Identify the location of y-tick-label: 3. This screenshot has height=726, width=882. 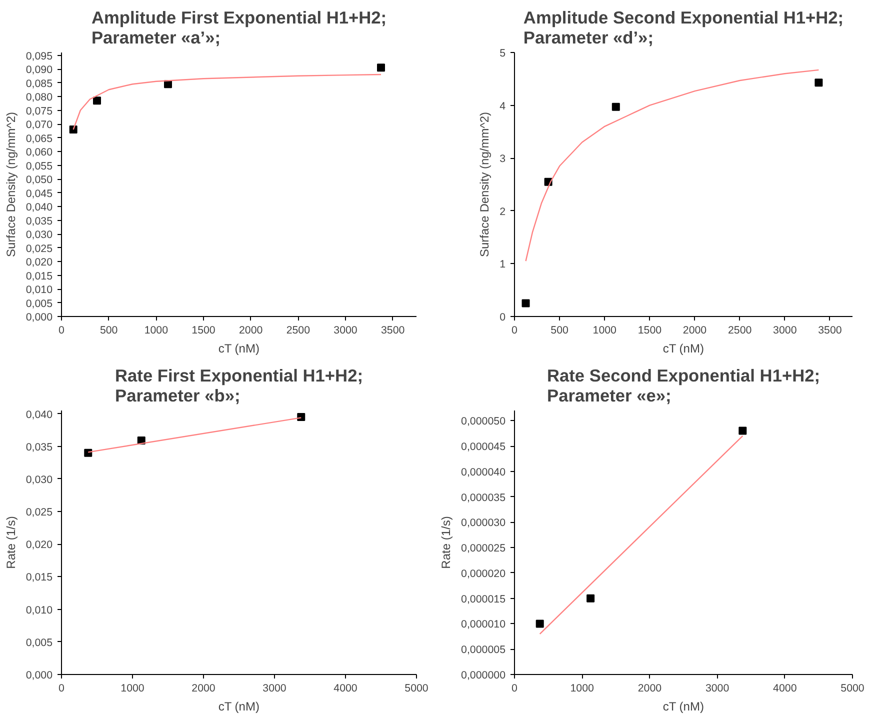
(503, 159).